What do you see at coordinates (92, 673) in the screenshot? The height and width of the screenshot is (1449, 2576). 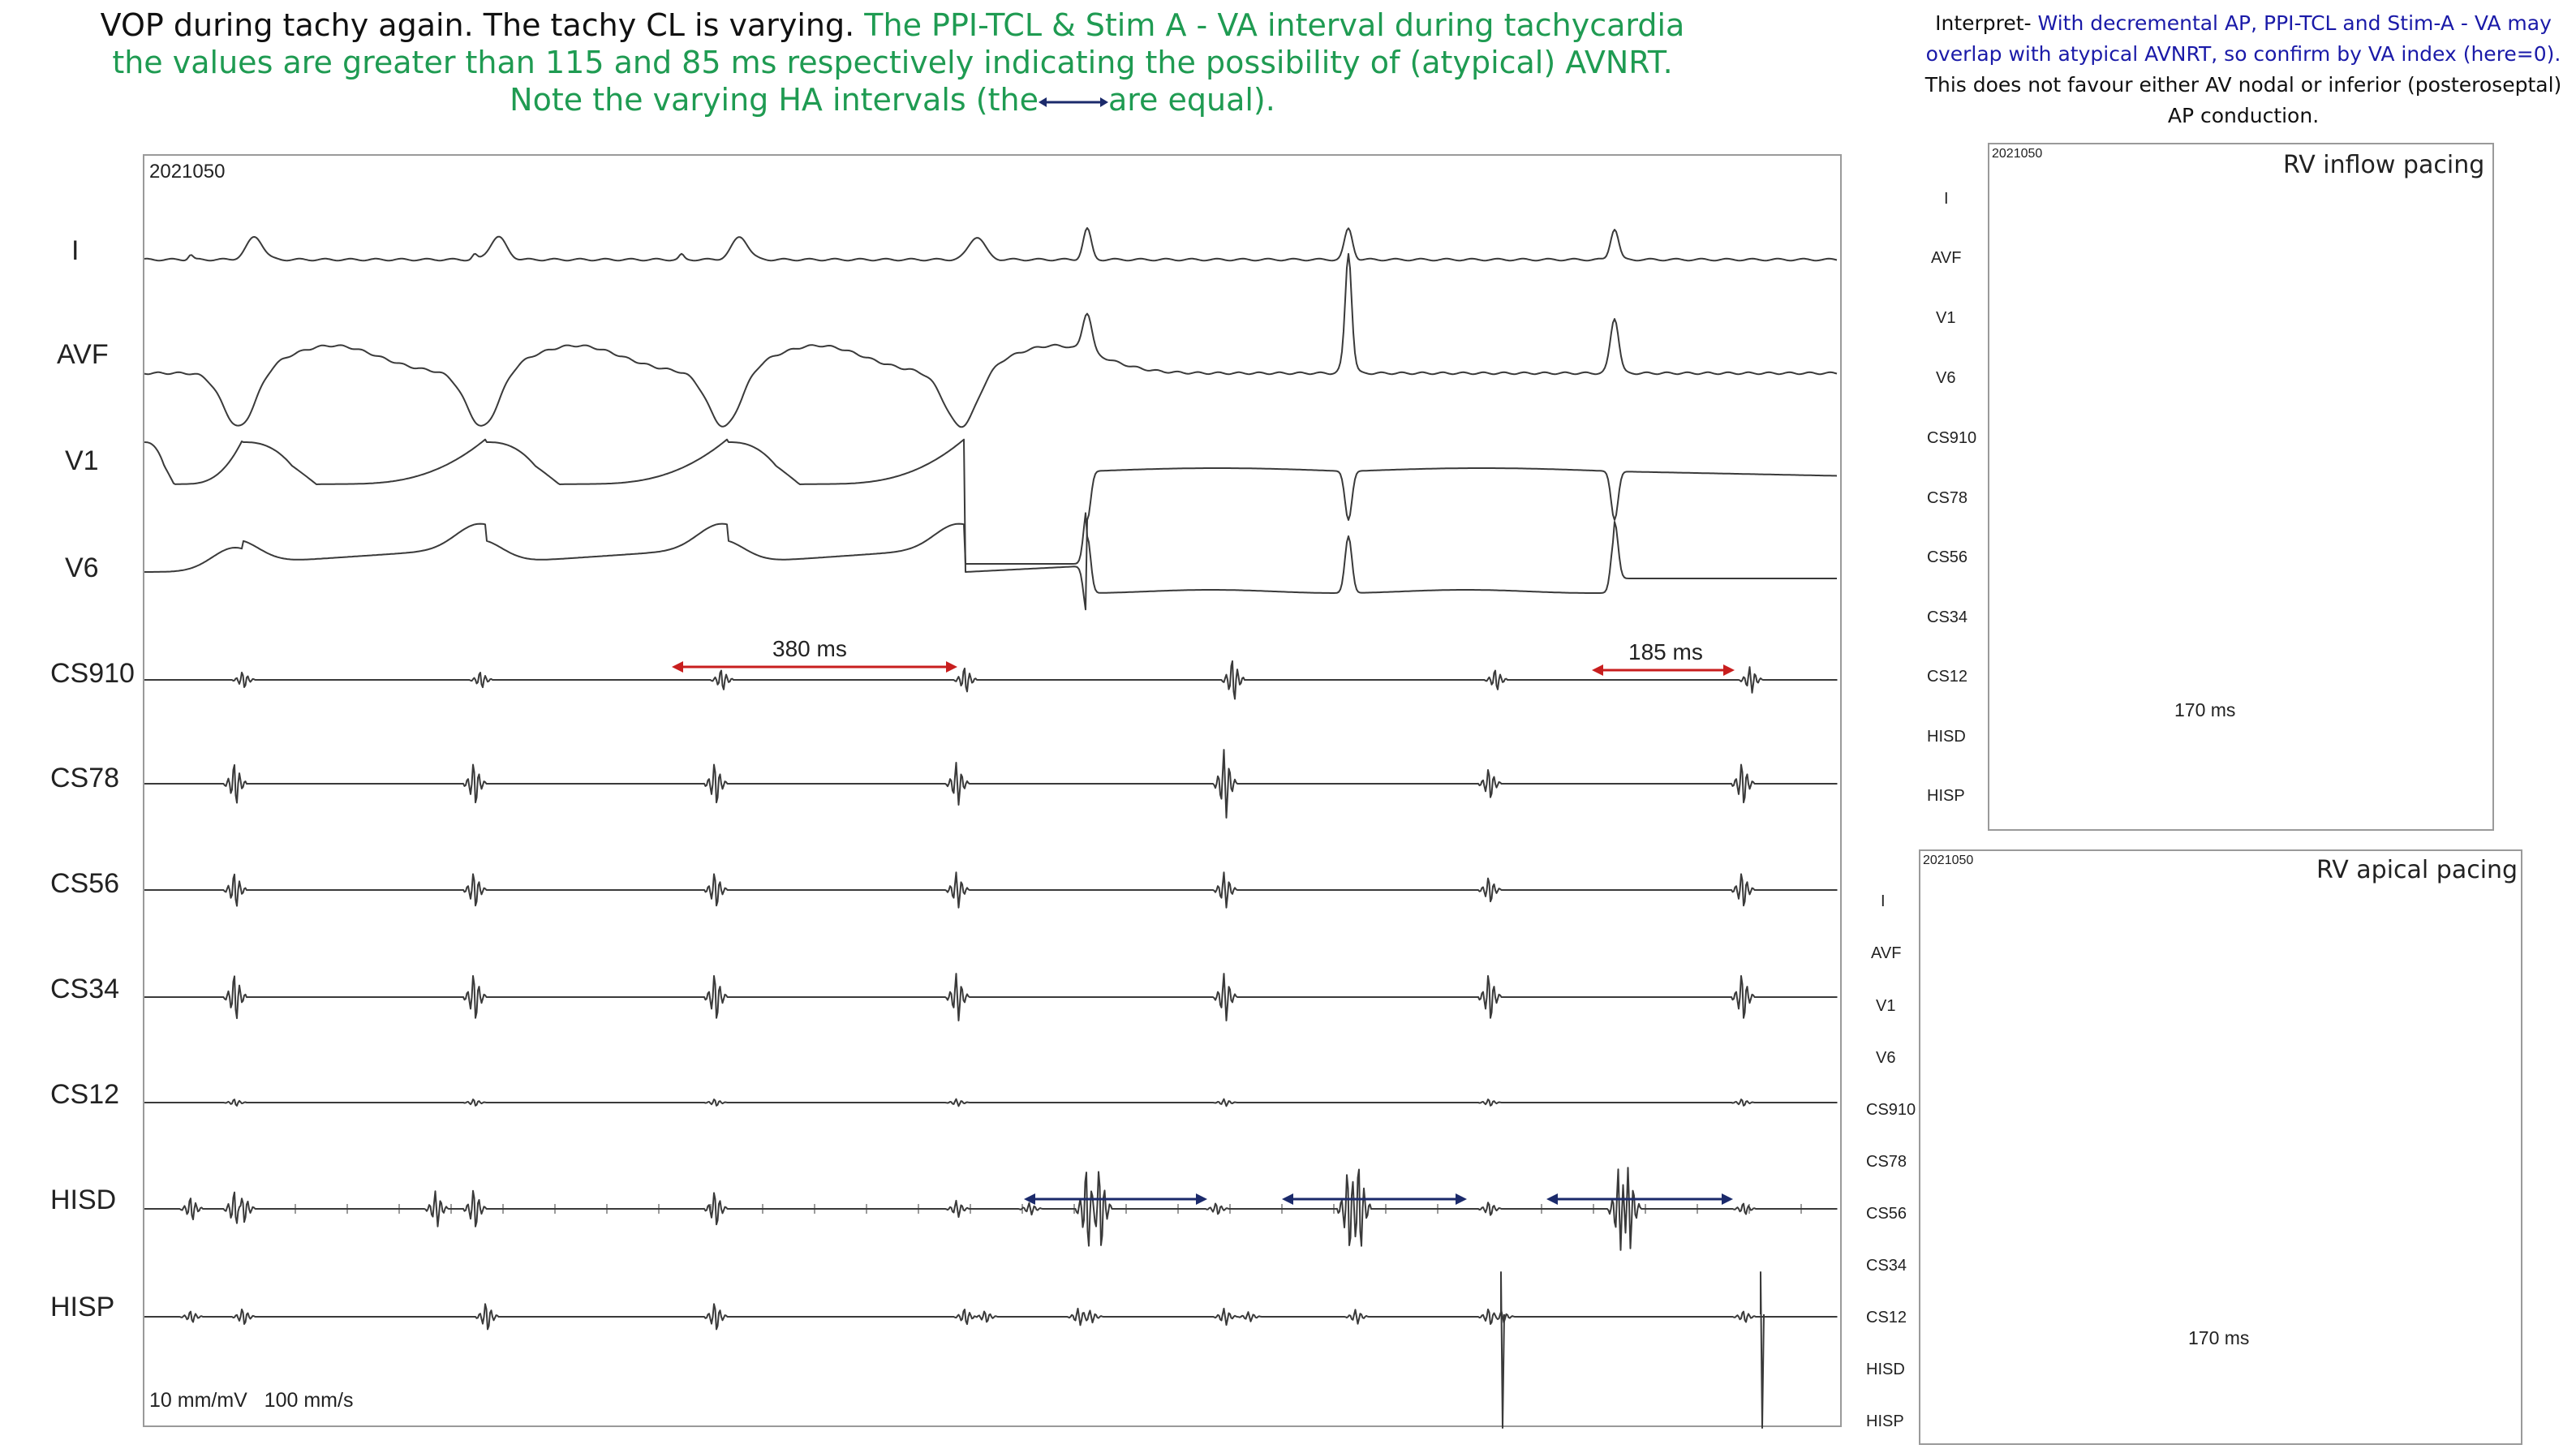 I see `lead-label-CS910: CS910` at bounding box center [92, 673].